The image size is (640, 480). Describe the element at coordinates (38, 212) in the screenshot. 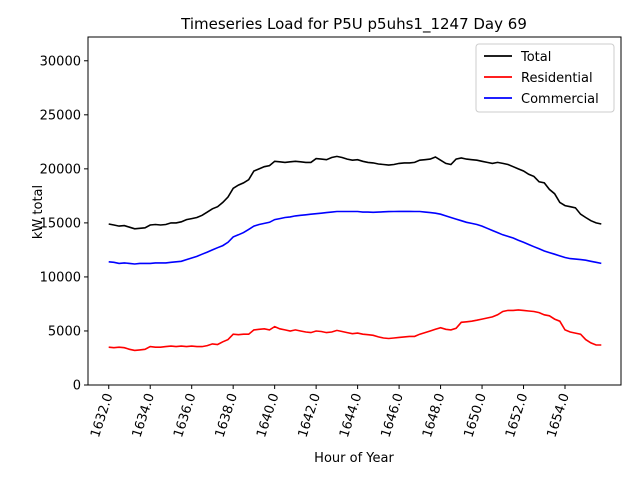

I see `y-axis-label: kW total` at that location.